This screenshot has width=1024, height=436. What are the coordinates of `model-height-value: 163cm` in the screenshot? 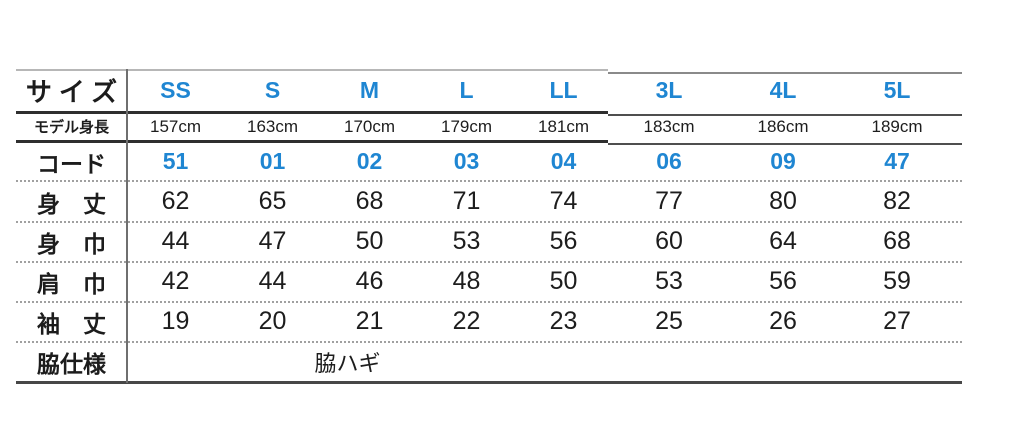 It's located at (272, 126).